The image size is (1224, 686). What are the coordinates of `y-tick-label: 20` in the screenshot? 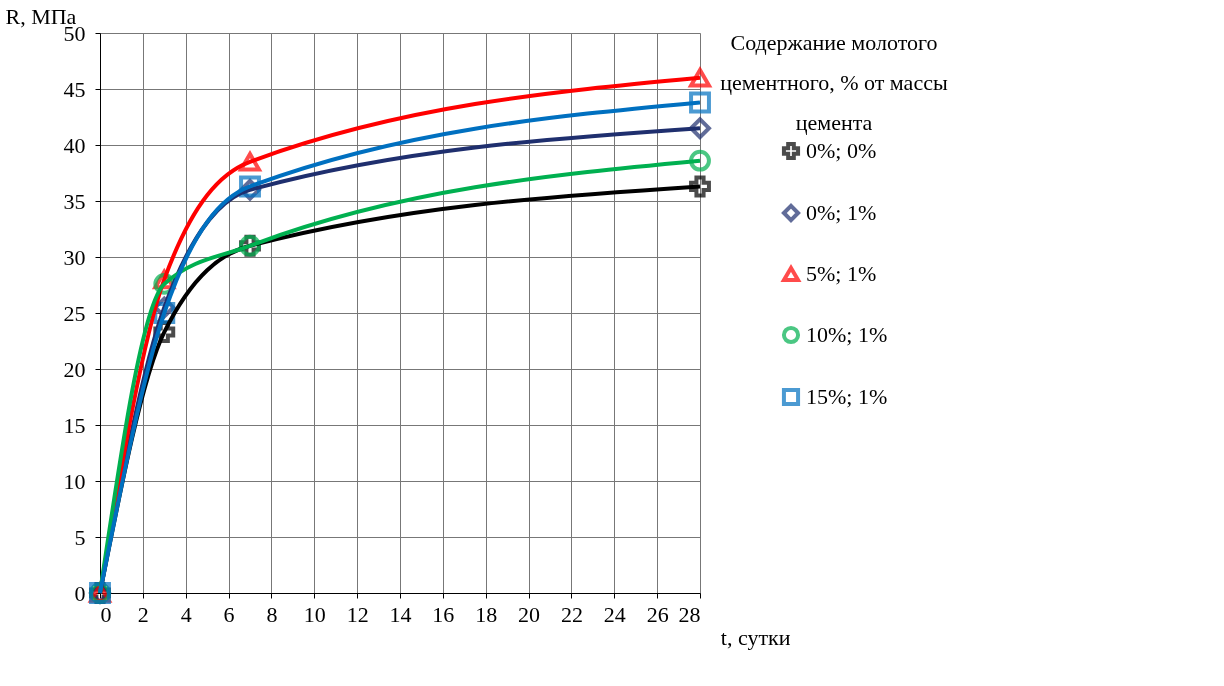 It's located at (74, 369).